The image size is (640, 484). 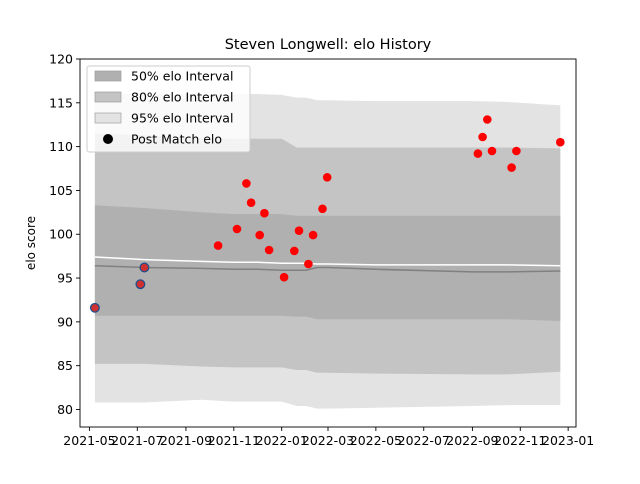 I want to click on y-tick-label-105: 105, so click(x=61, y=190).